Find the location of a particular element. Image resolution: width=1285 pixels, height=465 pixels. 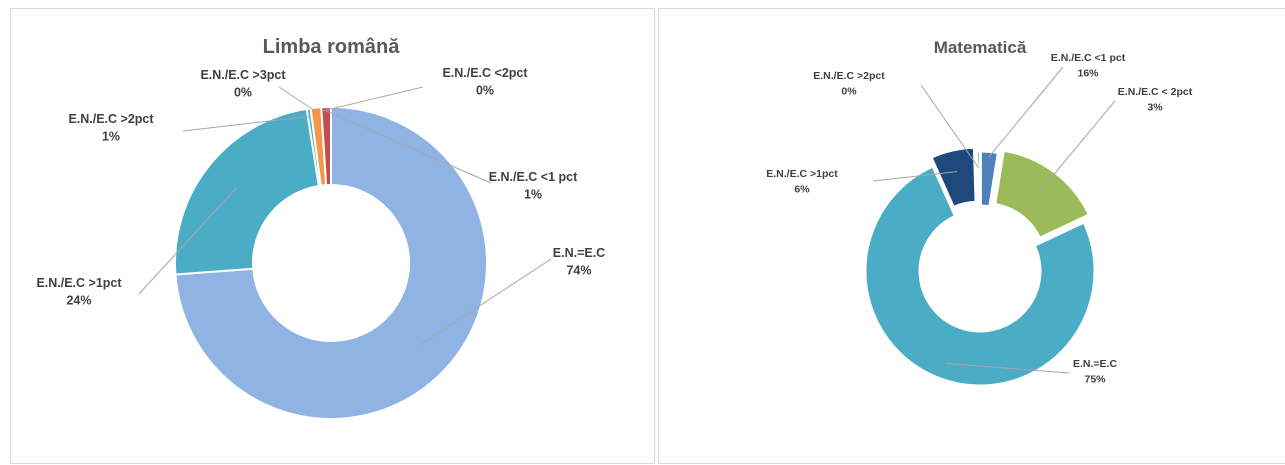

data-label-percent-e-n-e-c-2pct: 3% is located at coordinates (1155, 108).